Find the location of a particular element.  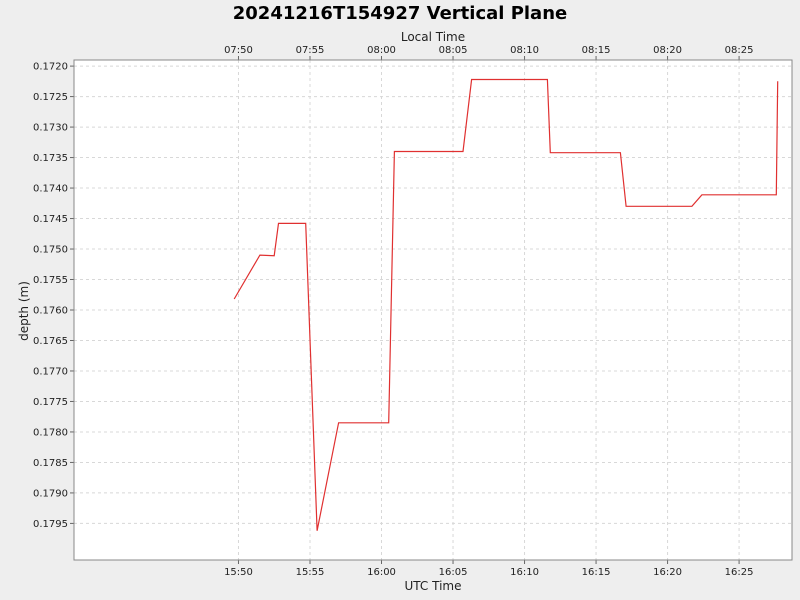

y-tick-label: 0.1760 is located at coordinates (50, 311).